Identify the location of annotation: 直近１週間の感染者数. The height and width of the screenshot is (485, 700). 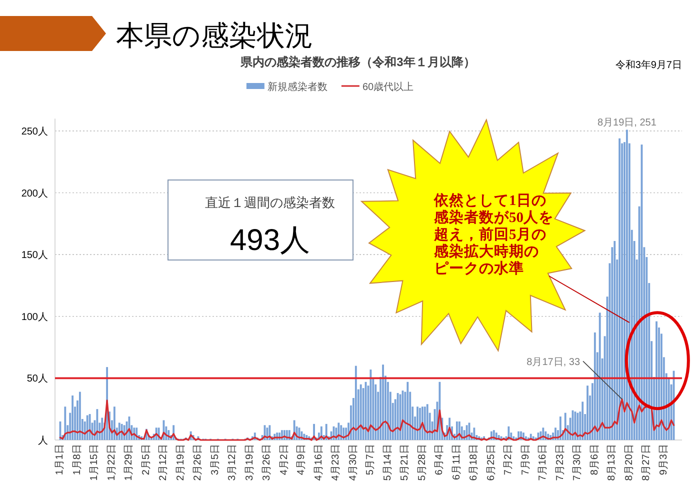
(270, 202).